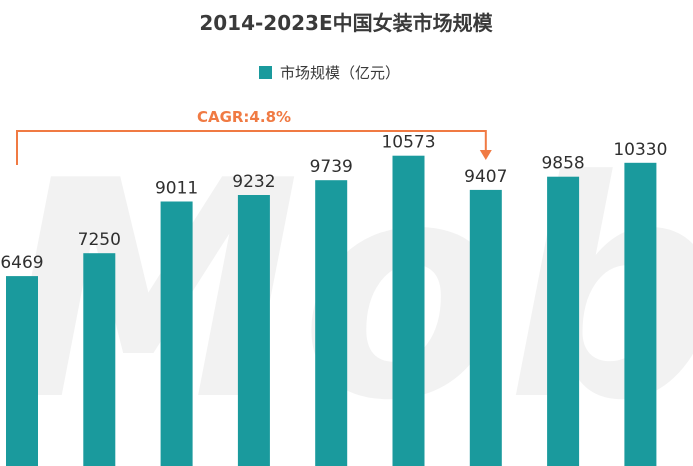 Image resolution: width=693 pixels, height=466 pixels. What do you see at coordinates (408, 143) in the screenshot?
I see `data-label: 10573` at bounding box center [408, 143].